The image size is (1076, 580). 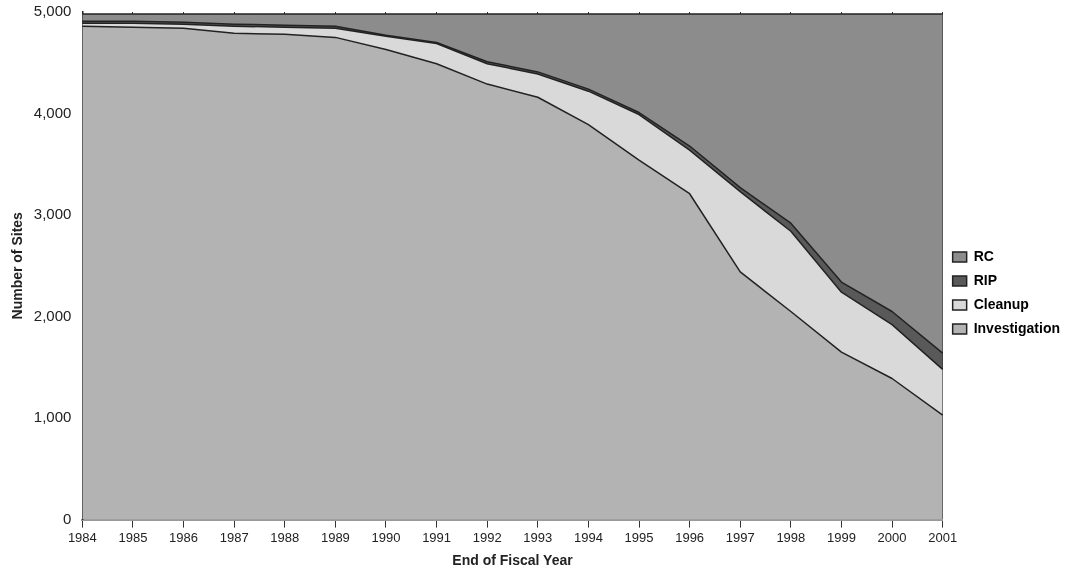 What do you see at coordinates (52, 214) in the screenshot?
I see `y-tick-label: 3,000` at bounding box center [52, 214].